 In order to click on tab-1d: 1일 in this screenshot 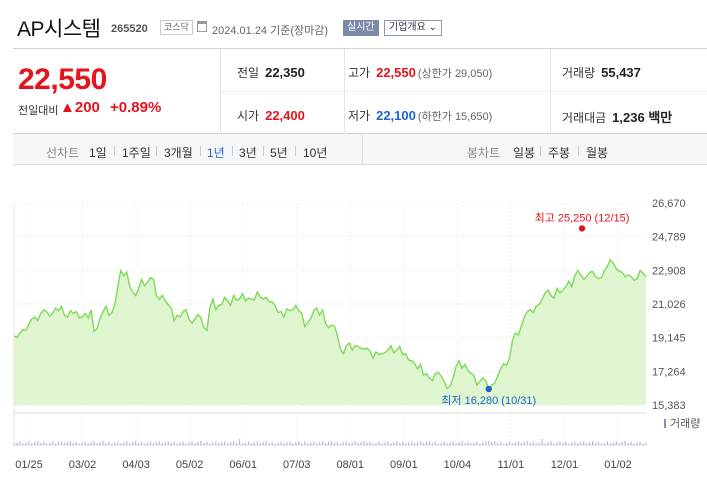, I will do `click(98, 153)`.